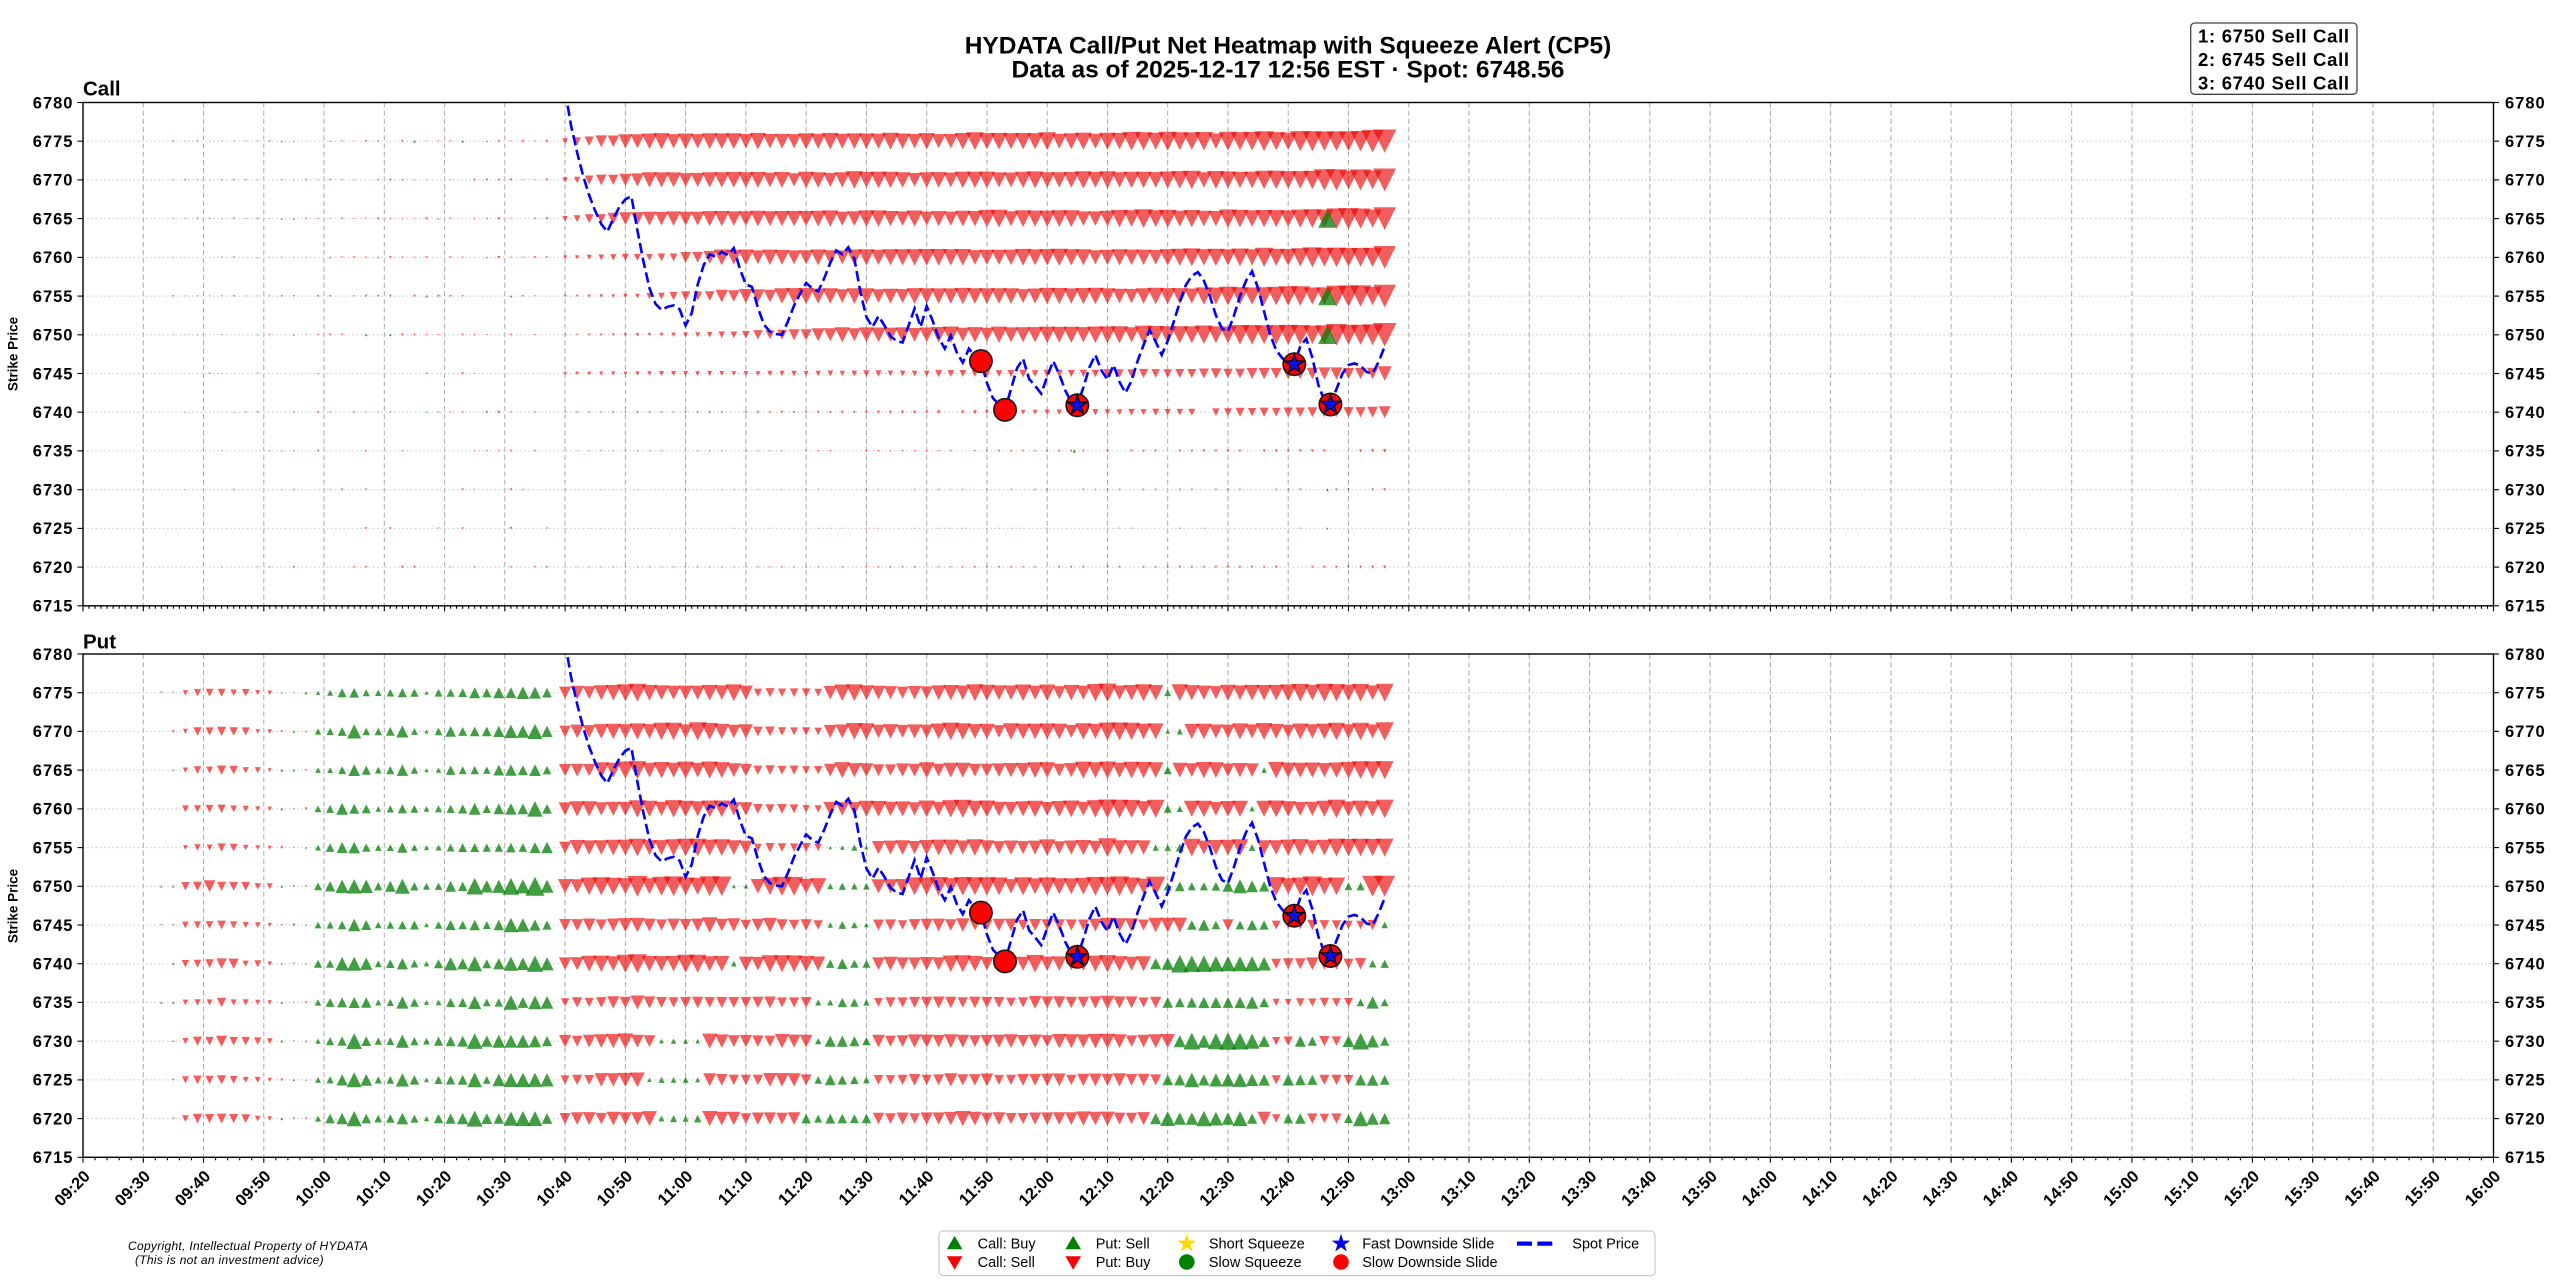 This screenshot has height=1285, width=2560. What do you see at coordinates (1255, 1263) in the screenshot?
I see `svg-text: Slow Squeeze` at bounding box center [1255, 1263].